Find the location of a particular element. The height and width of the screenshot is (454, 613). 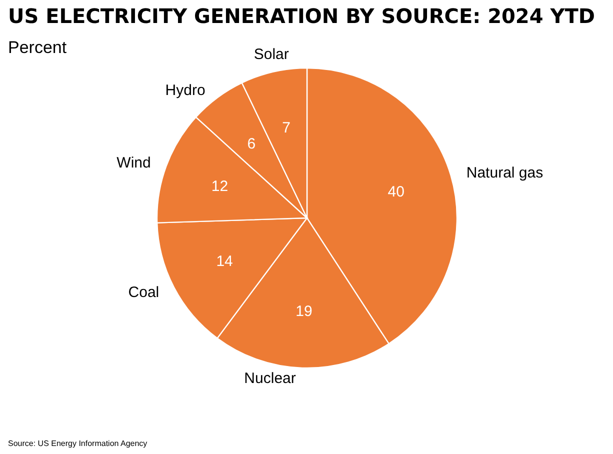

slice-label: Natural gas is located at coordinates (505, 173).